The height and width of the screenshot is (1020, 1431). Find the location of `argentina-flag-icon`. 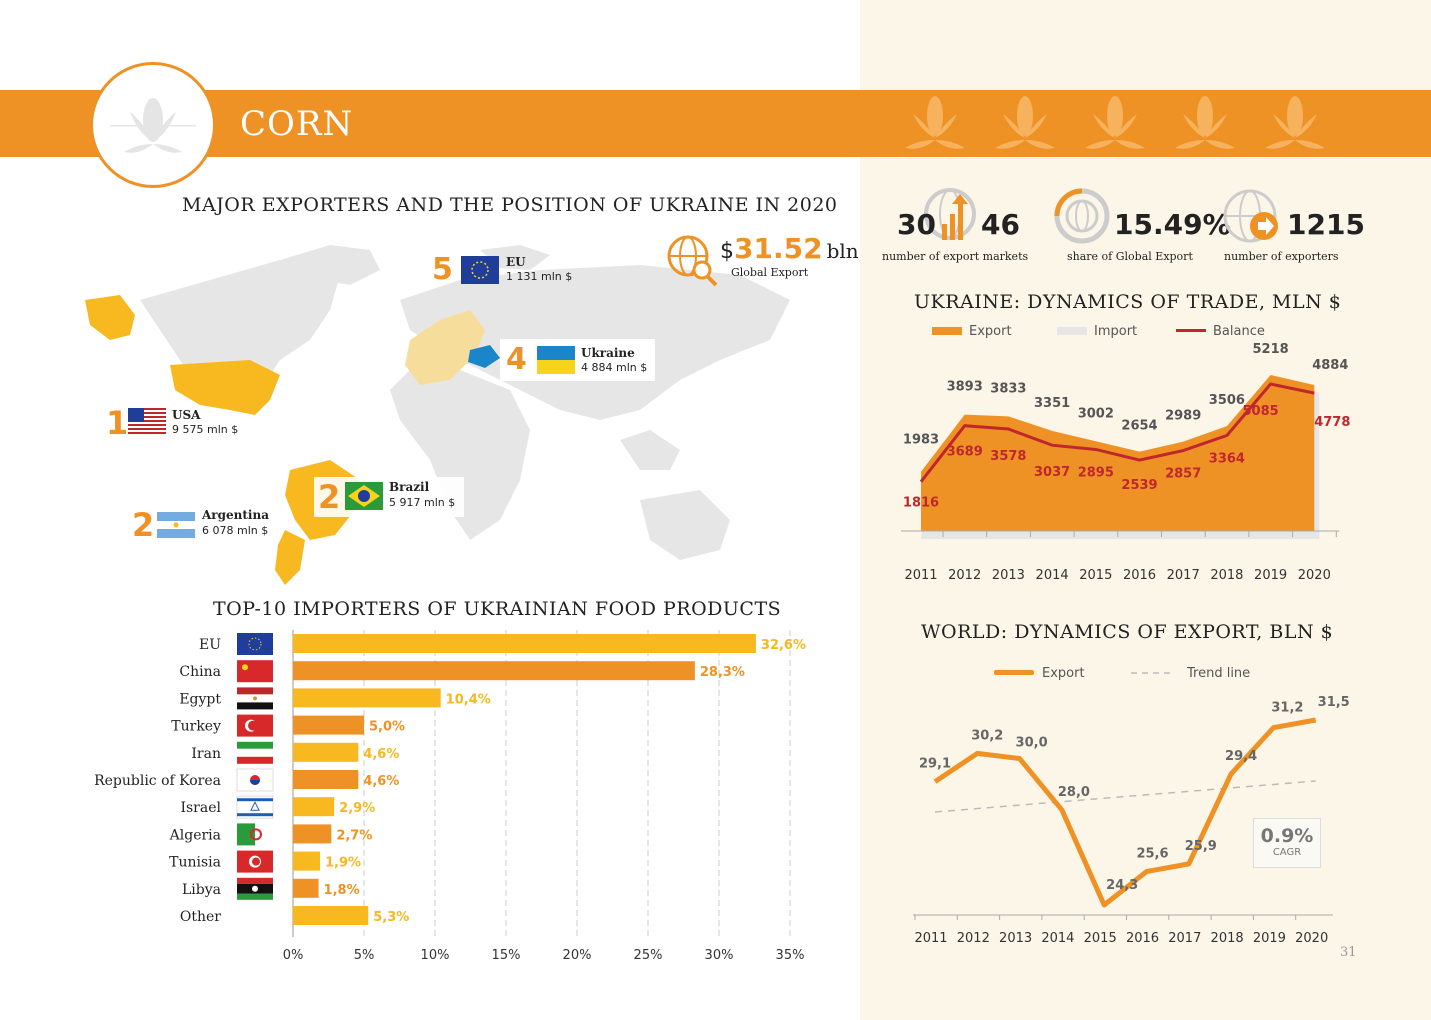

argentina-flag-icon is located at coordinates (176, 525).